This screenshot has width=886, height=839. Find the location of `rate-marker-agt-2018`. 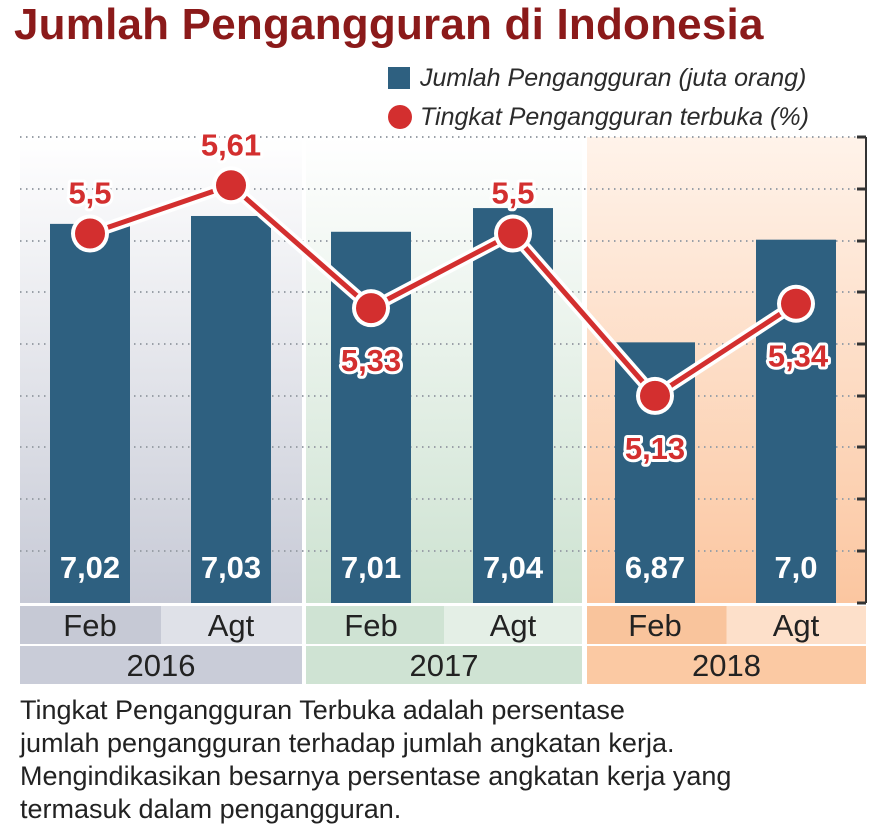

rate-marker-agt-2018 is located at coordinates (796, 303).